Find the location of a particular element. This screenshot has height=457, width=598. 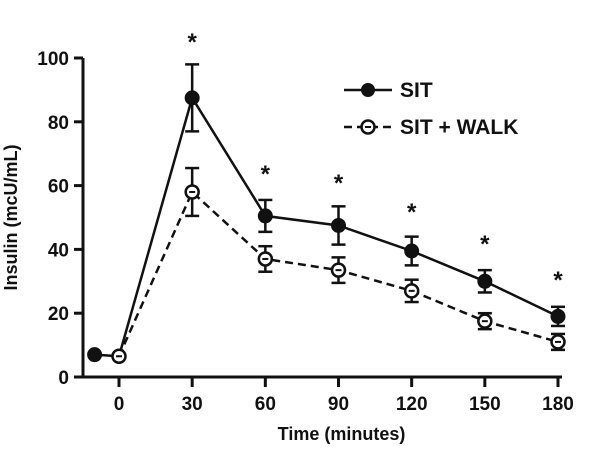

x-tick-label: 180 is located at coordinates (558, 404).